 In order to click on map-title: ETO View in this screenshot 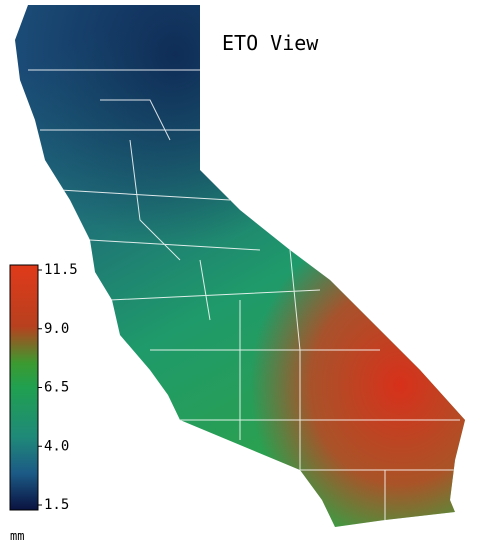, I will do `click(270, 43)`.